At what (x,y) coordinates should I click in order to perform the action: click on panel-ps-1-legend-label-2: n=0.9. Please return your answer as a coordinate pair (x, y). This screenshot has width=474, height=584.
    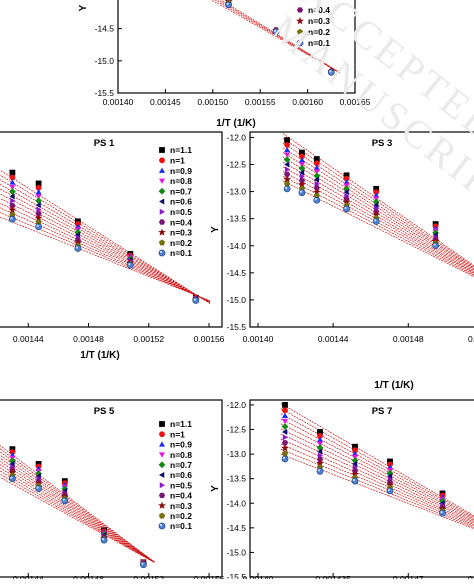
    Looking at the image, I should click on (181, 171).